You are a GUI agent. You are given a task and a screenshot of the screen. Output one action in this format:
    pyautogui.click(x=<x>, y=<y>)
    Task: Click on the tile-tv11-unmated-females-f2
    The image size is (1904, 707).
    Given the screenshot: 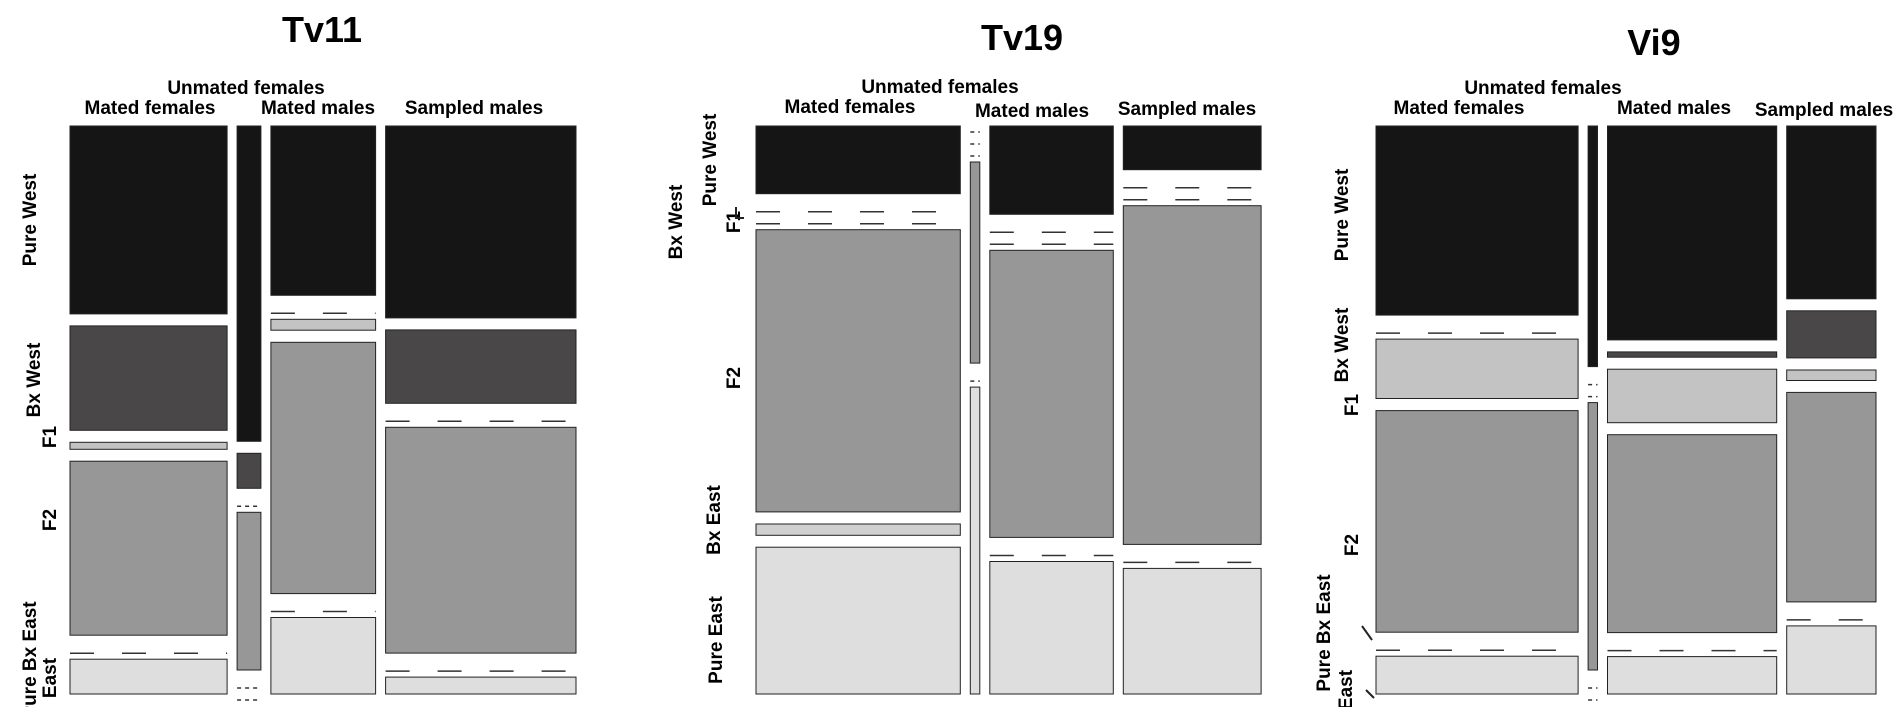 What is the action you would take?
    pyautogui.click(x=249, y=591)
    